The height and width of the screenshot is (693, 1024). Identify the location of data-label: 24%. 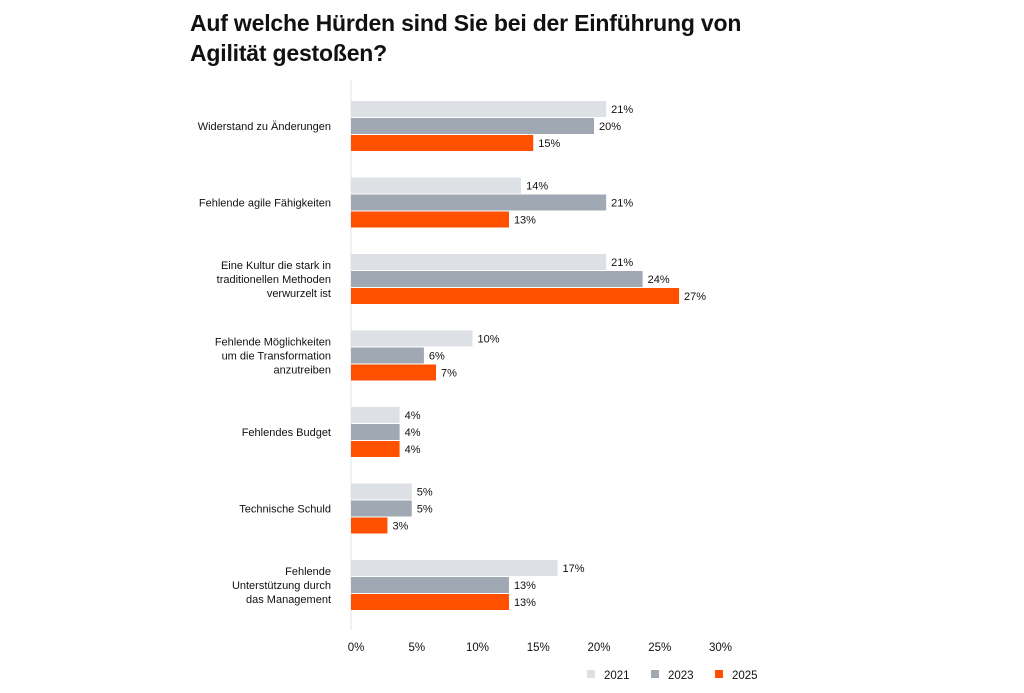
(659, 280).